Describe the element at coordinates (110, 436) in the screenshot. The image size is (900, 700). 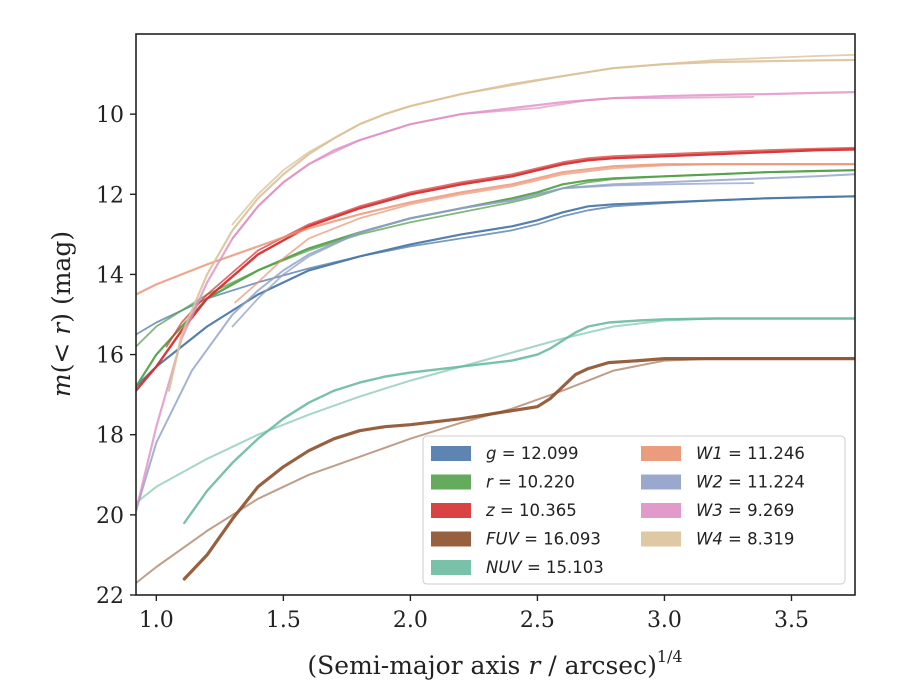
I see `y-tick-label: 18` at that location.